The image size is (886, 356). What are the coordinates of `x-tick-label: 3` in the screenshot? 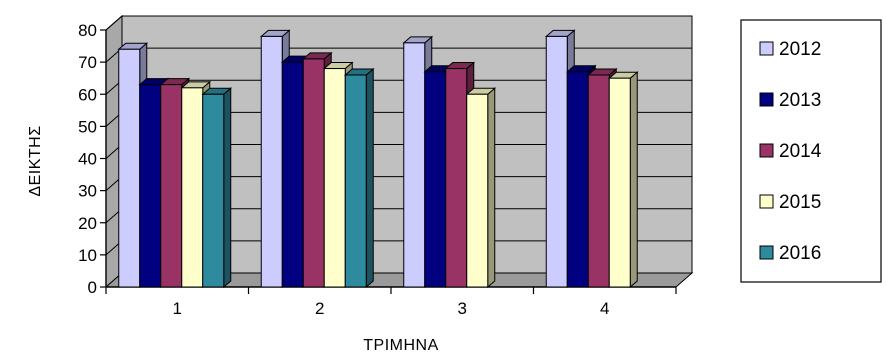 It's located at (462, 308).